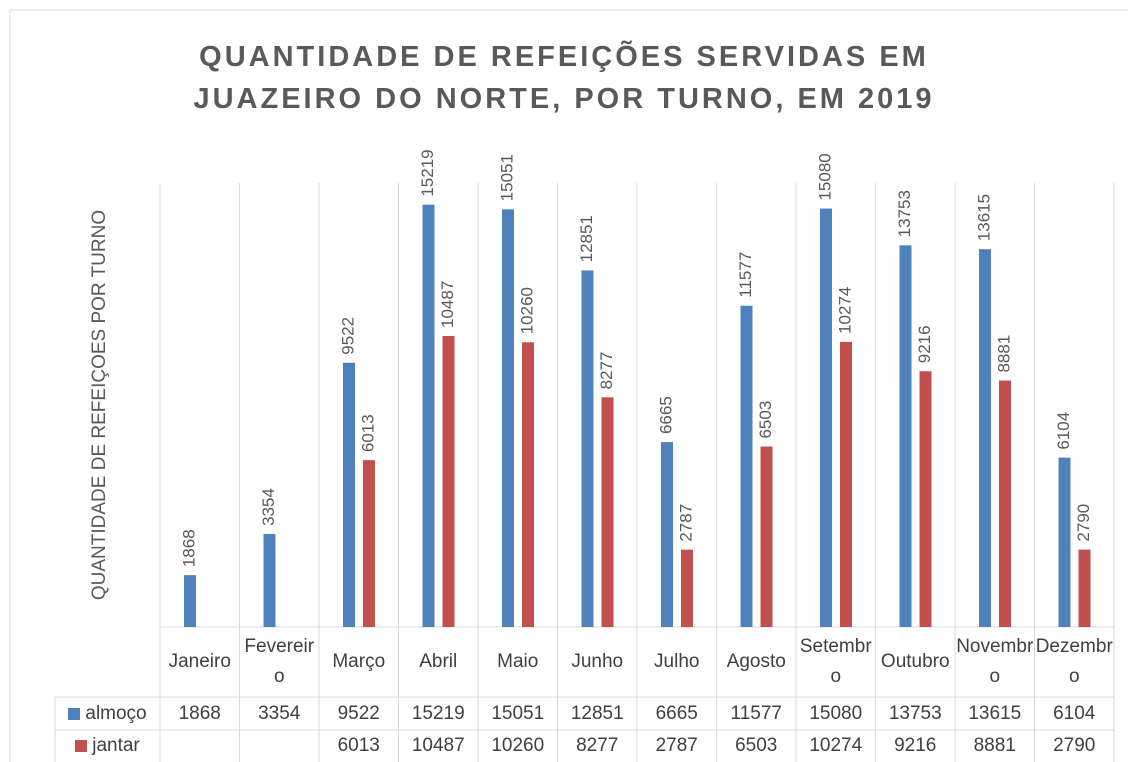  I want to click on table-cell: 9522, so click(358, 713).